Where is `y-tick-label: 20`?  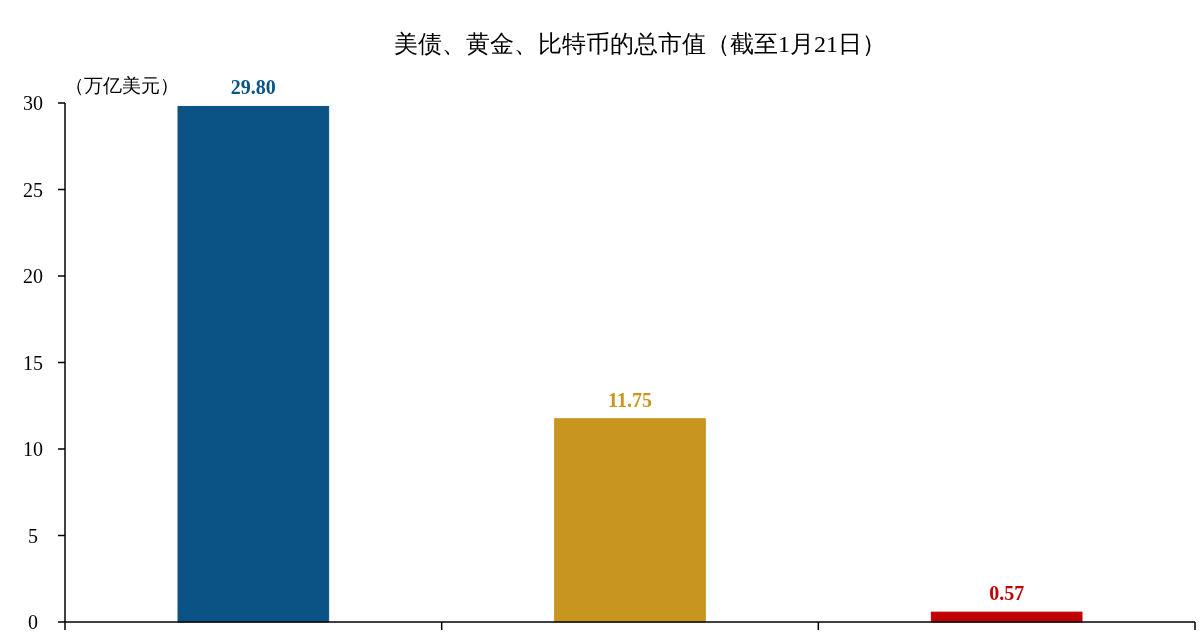
y-tick-label: 20 is located at coordinates (33, 276).